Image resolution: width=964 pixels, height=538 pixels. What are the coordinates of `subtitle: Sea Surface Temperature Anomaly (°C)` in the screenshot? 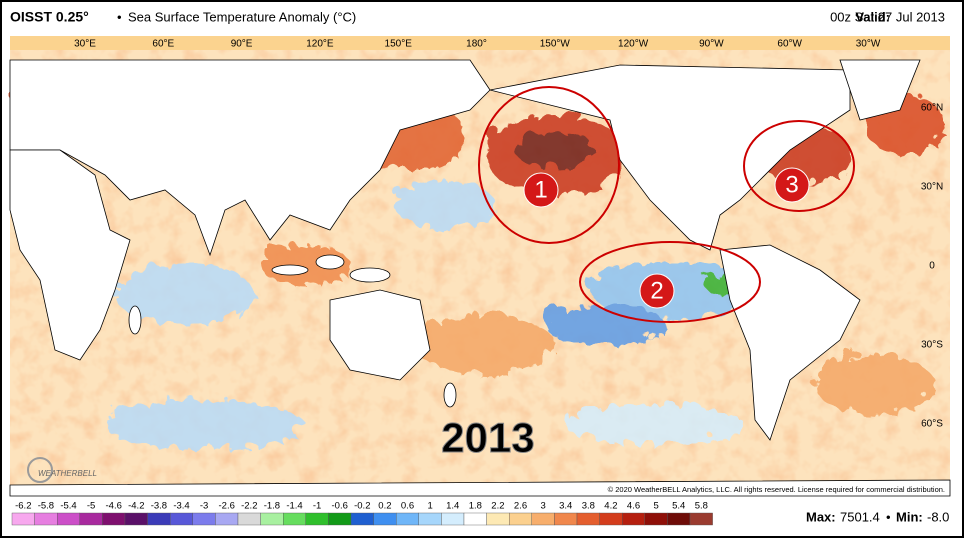 It's located at (242, 16).